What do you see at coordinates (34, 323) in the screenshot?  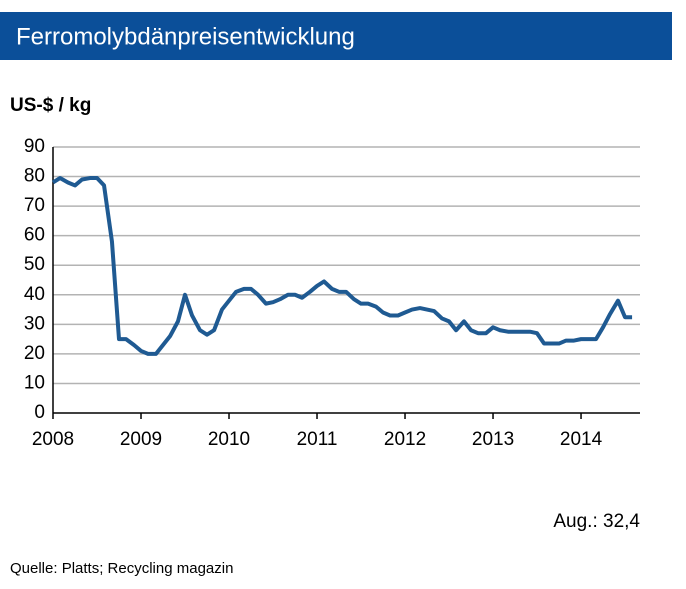 I see `y-tick-label: 30` at bounding box center [34, 323].